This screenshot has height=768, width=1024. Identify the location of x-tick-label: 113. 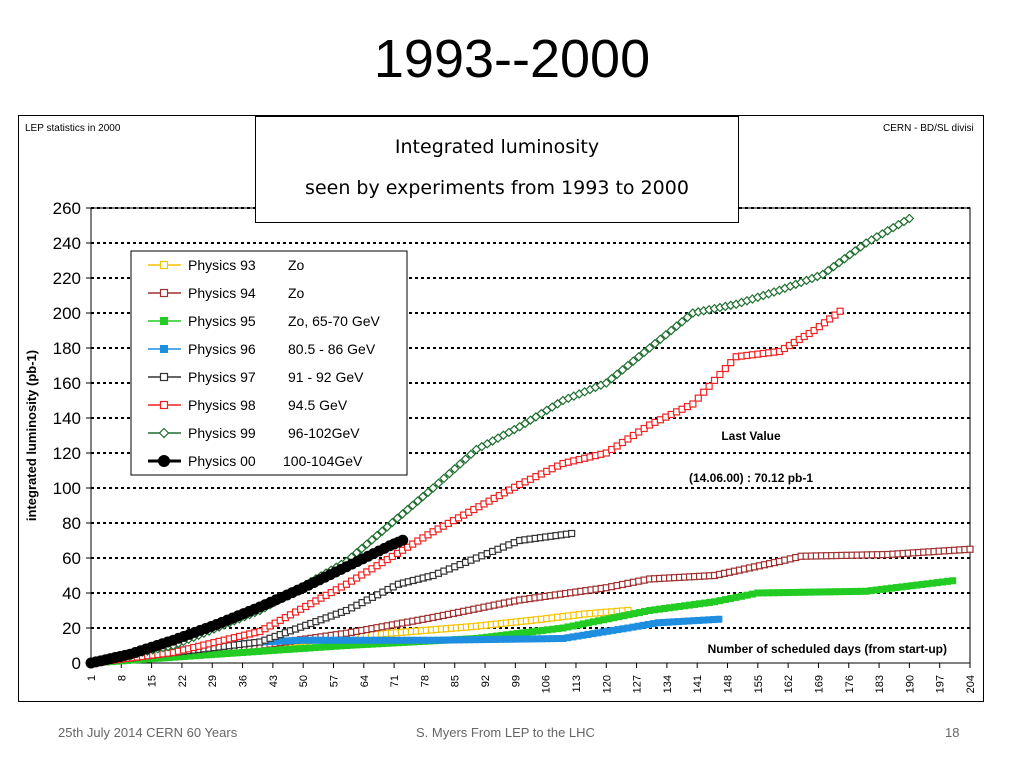
(577, 684).